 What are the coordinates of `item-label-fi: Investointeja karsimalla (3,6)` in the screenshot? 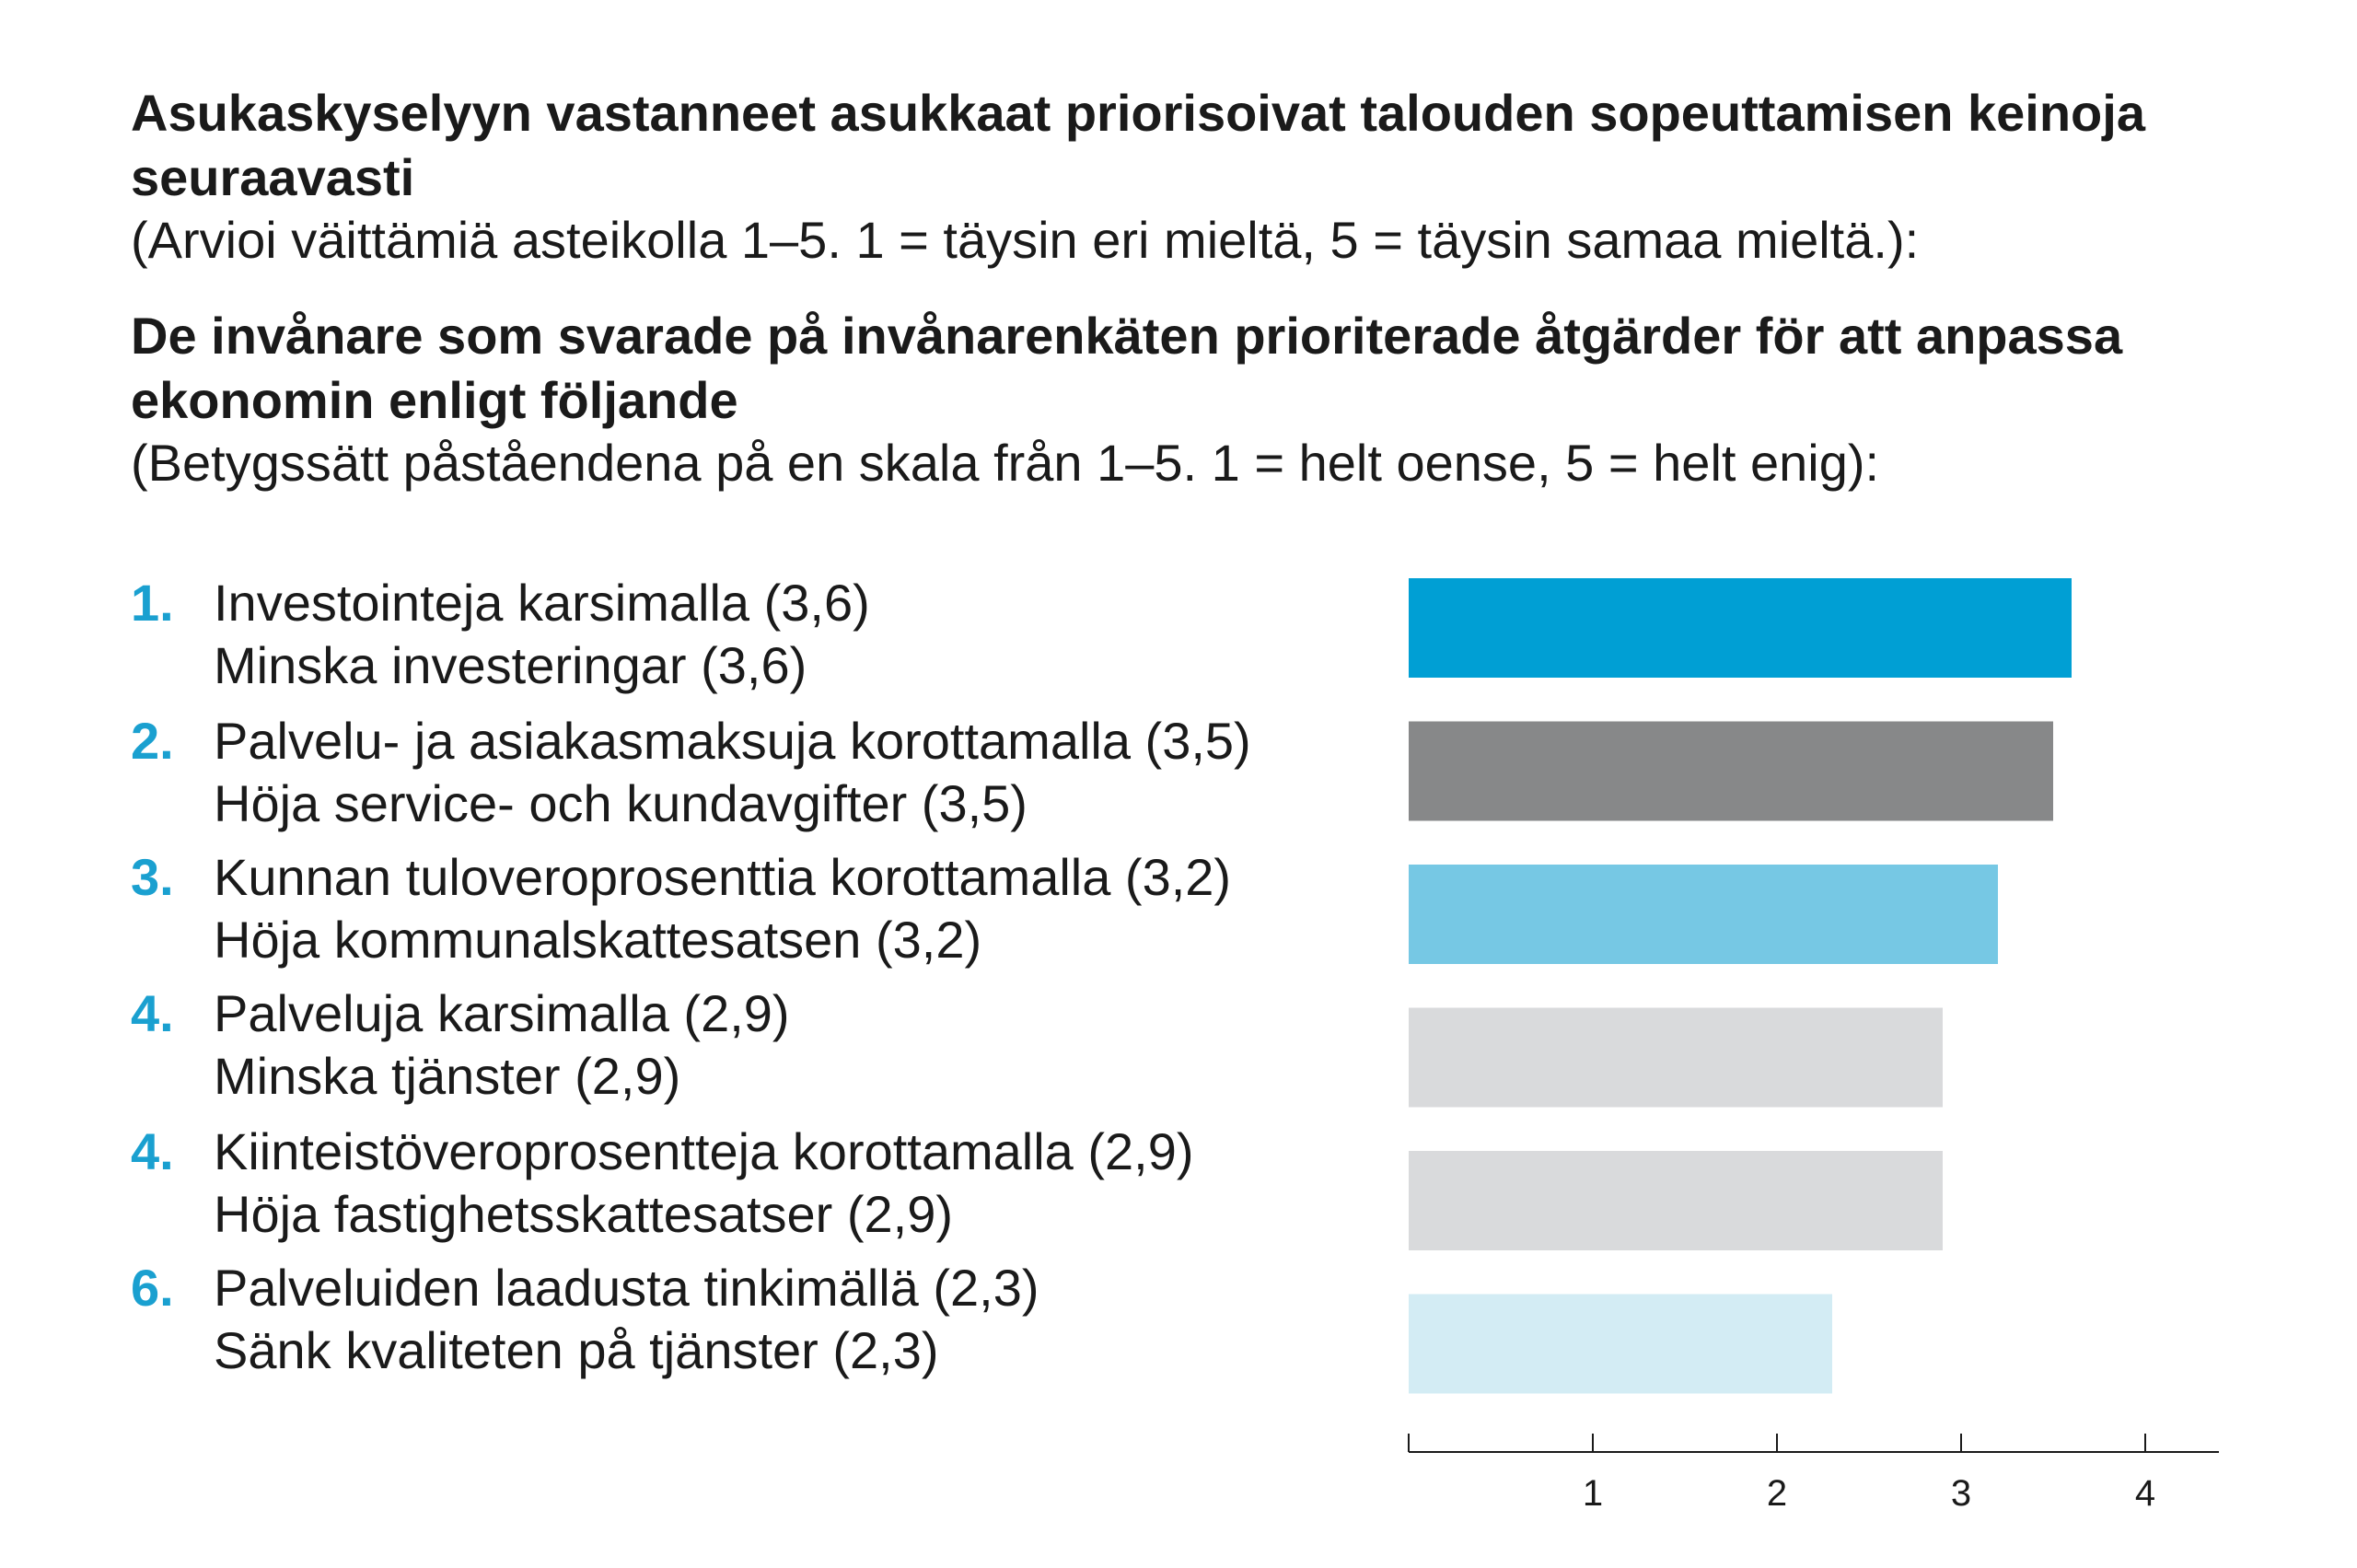 It's located at (542, 603).